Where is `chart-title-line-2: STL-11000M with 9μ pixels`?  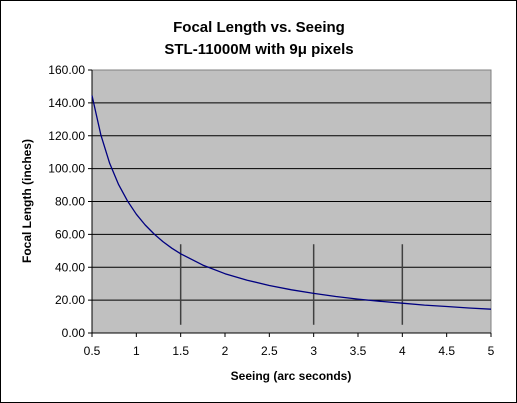 chart-title-line-2: STL-11000M with 9μ pixels is located at coordinates (258, 49).